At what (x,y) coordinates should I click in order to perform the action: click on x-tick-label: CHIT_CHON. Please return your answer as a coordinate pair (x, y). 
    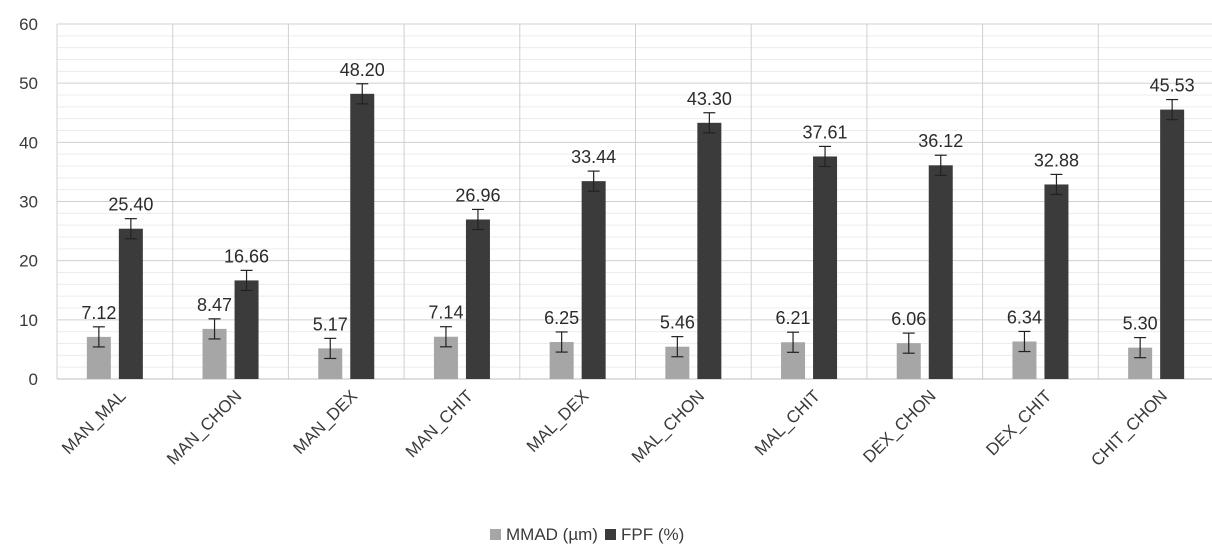
    Looking at the image, I should click on (1129, 428).